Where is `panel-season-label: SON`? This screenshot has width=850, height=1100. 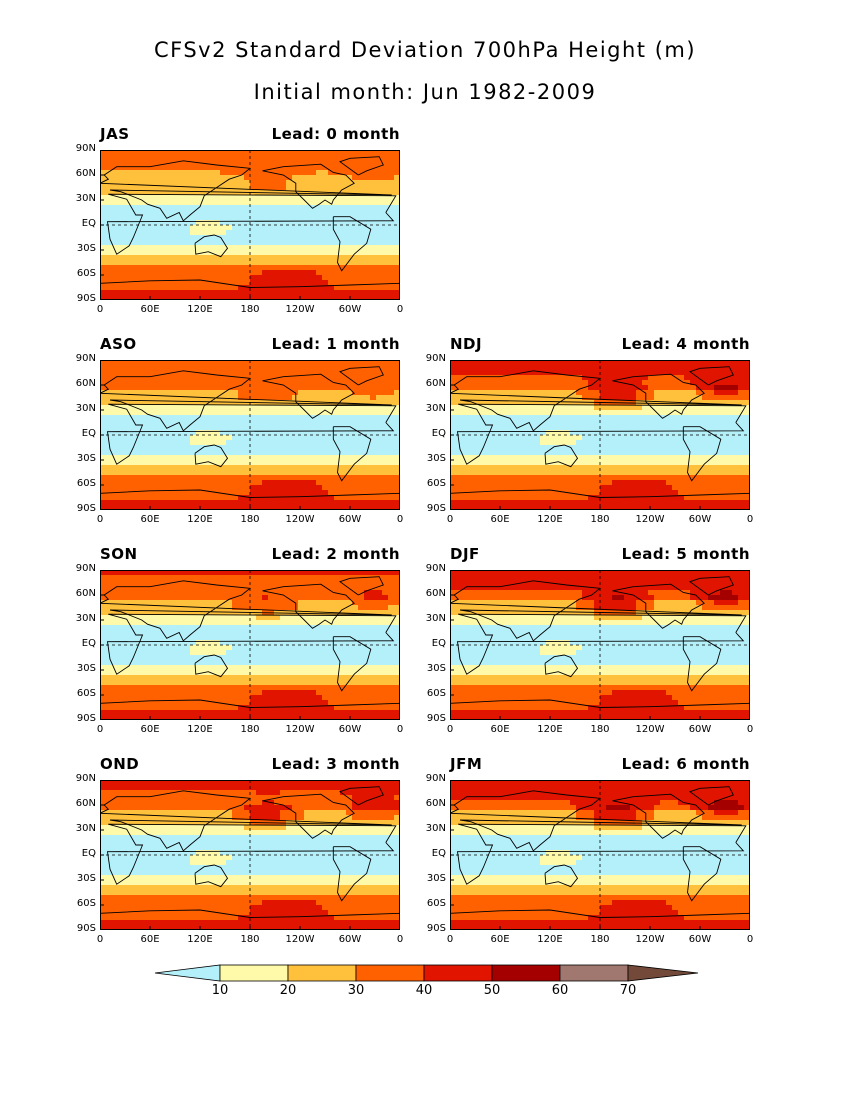 panel-season-label: SON is located at coordinates (119, 554).